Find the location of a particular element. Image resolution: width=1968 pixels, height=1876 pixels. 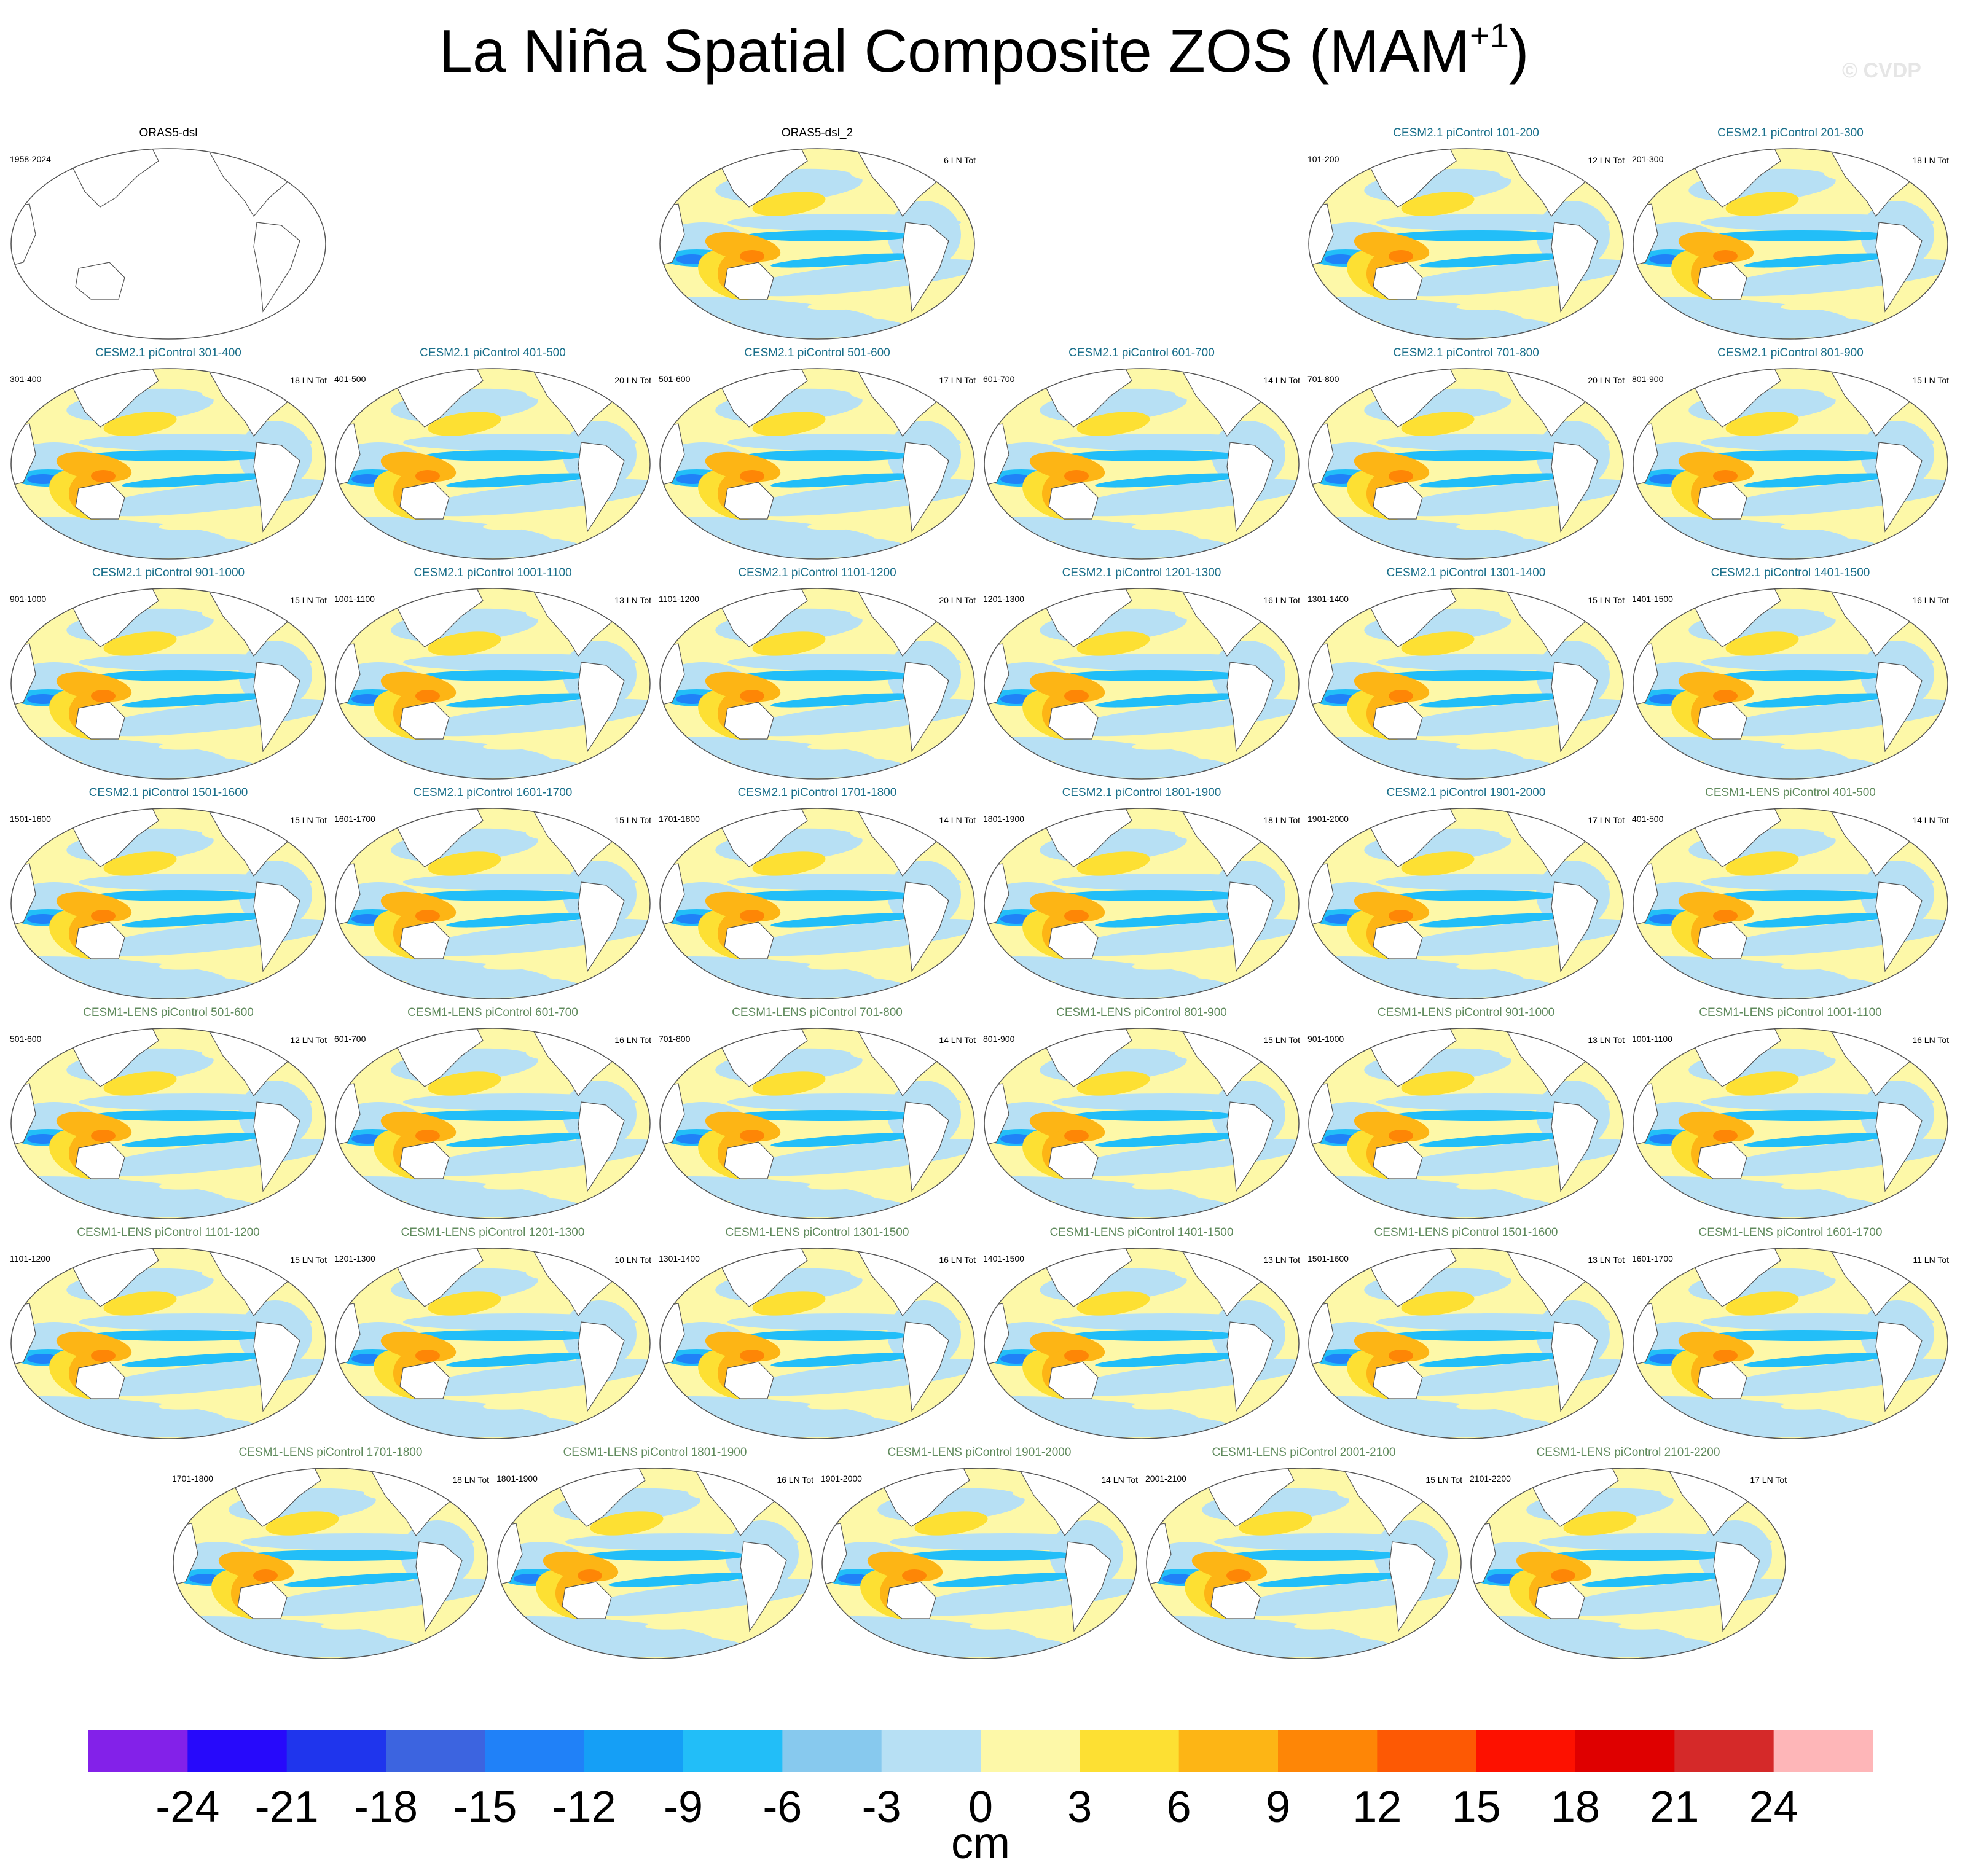

panel-title: CESM2.1 piControl 501-600 is located at coordinates (817, 352).